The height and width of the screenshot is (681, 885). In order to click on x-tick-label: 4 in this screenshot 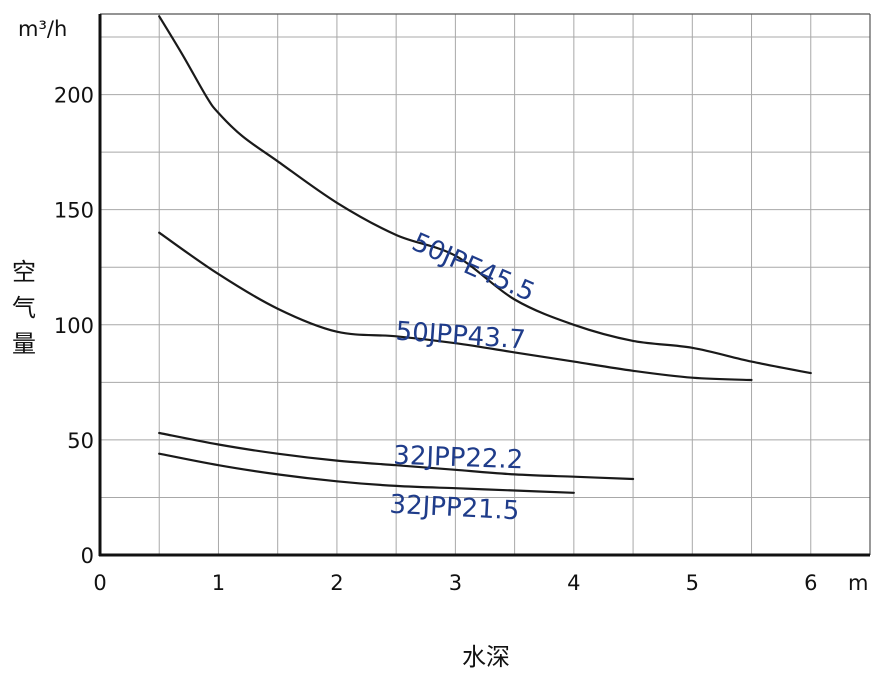, I will do `click(573, 583)`.